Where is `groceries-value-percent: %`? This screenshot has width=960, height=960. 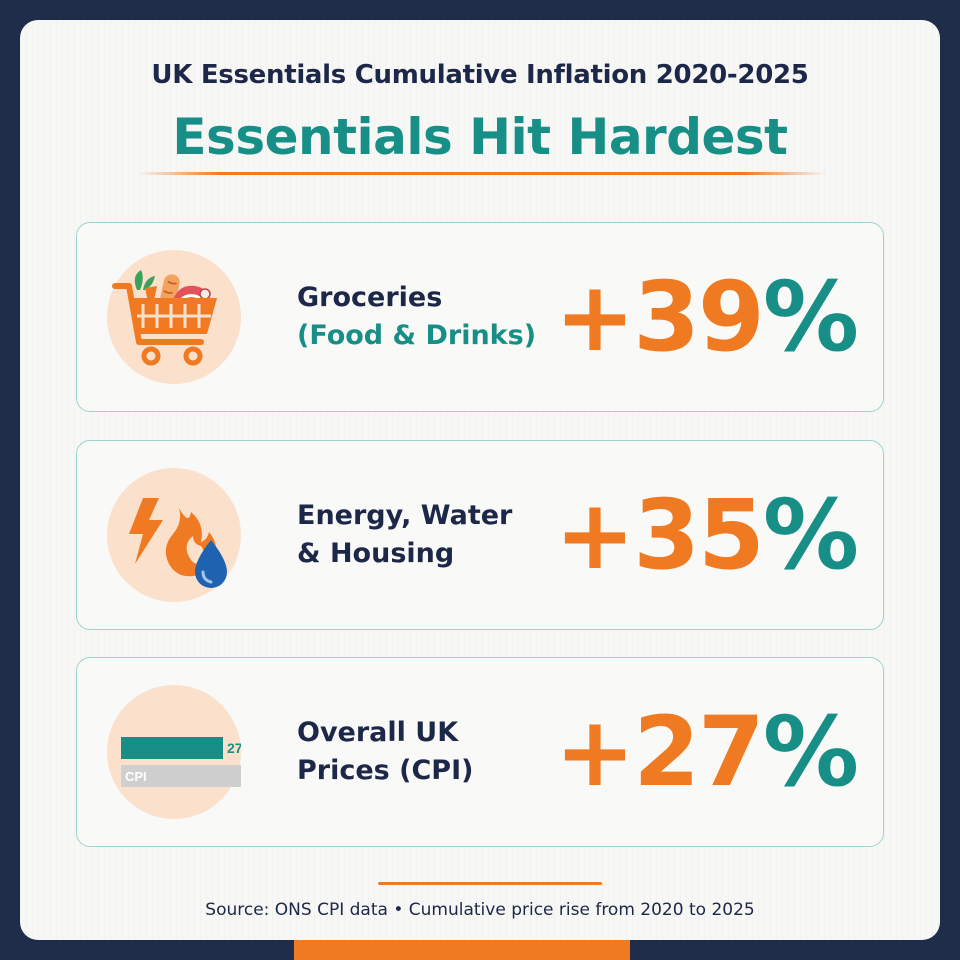 groceries-value-percent: % is located at coordinates (810, 317).